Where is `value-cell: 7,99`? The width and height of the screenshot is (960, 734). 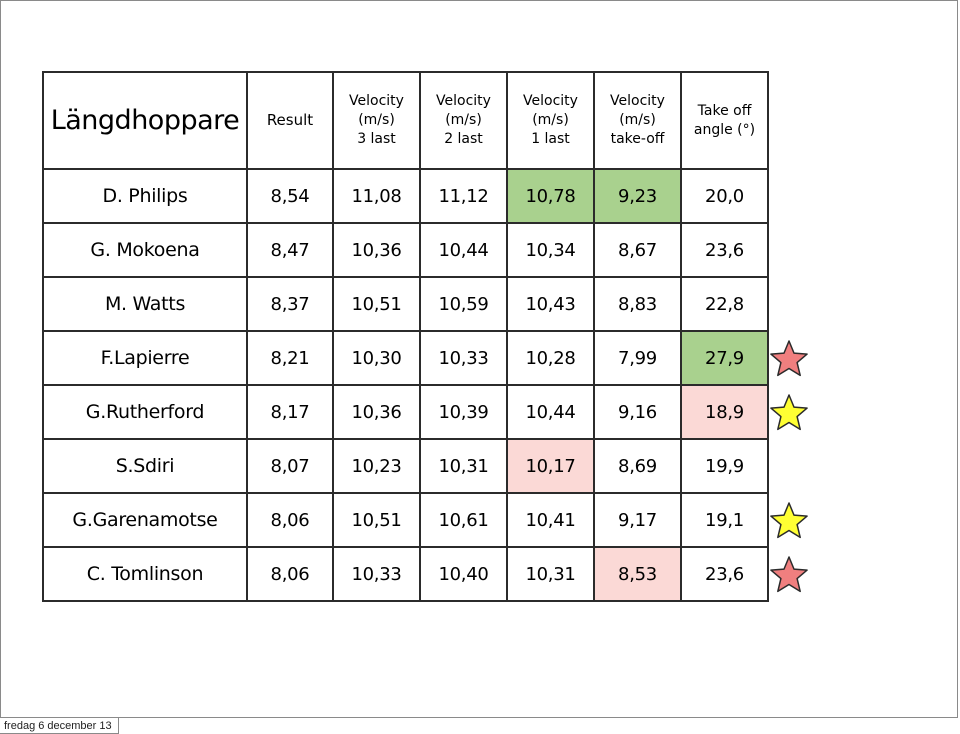
value-cell: 7,99 is located at coordinates (637, 358).